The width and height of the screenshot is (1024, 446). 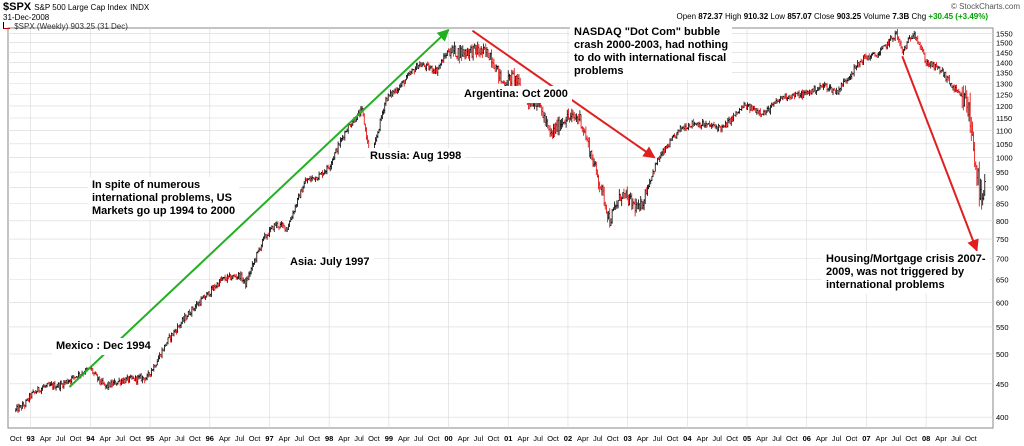 I want to click on x-tick-label: 99, so click(x=389, y=438).